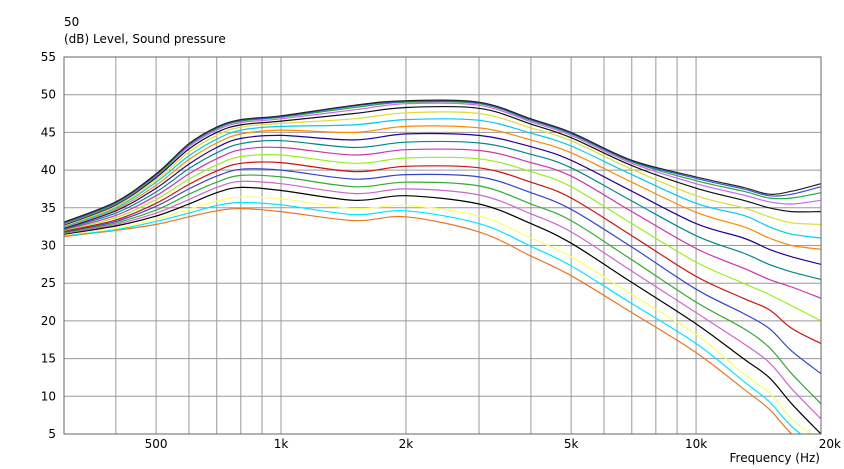 The width and height of the screenshot is (844, 469). Describe the element at coordinates (52, 434) in the screenshot. I see `y-tick-label: 5` at that location.